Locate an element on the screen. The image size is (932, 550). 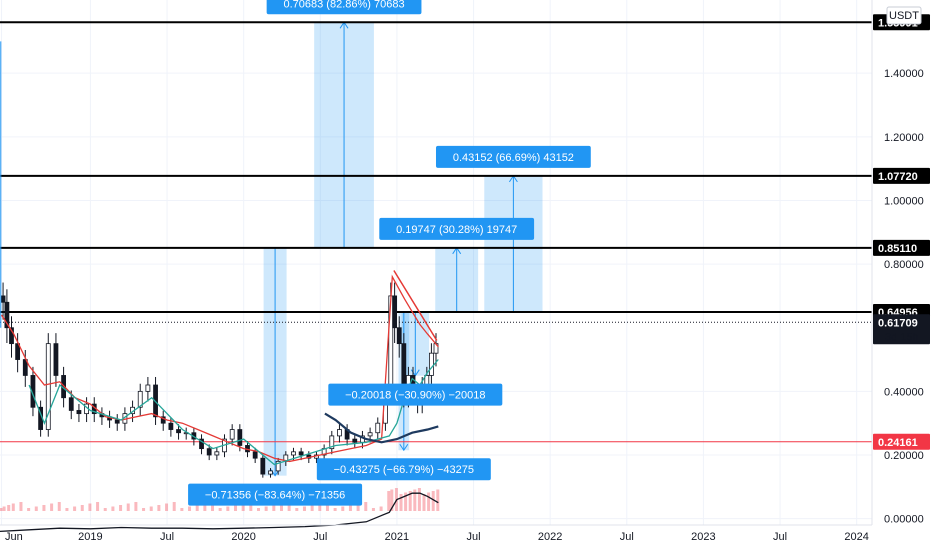
measure-label: −0.43275 (−66.79%) −43275 is located at coordinates (404, 470).